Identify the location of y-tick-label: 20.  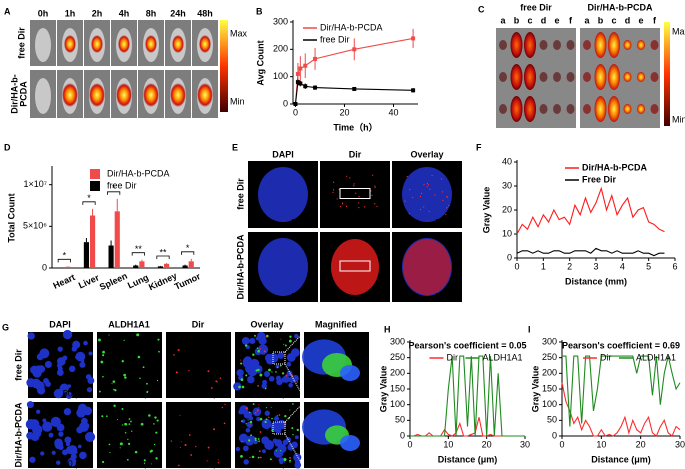
(507, 209).